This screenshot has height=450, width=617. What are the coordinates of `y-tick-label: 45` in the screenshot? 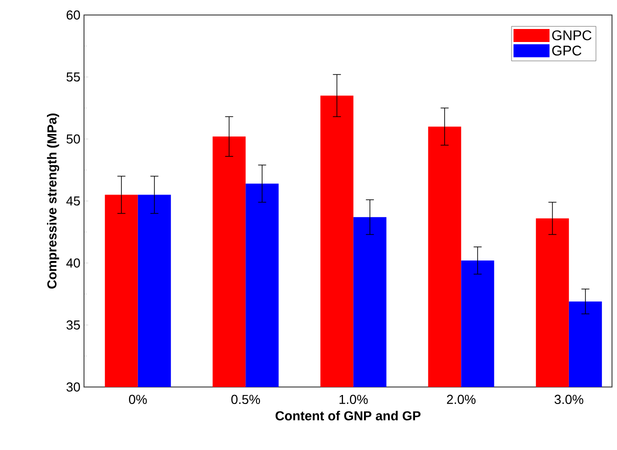 It's located at (73, 201).